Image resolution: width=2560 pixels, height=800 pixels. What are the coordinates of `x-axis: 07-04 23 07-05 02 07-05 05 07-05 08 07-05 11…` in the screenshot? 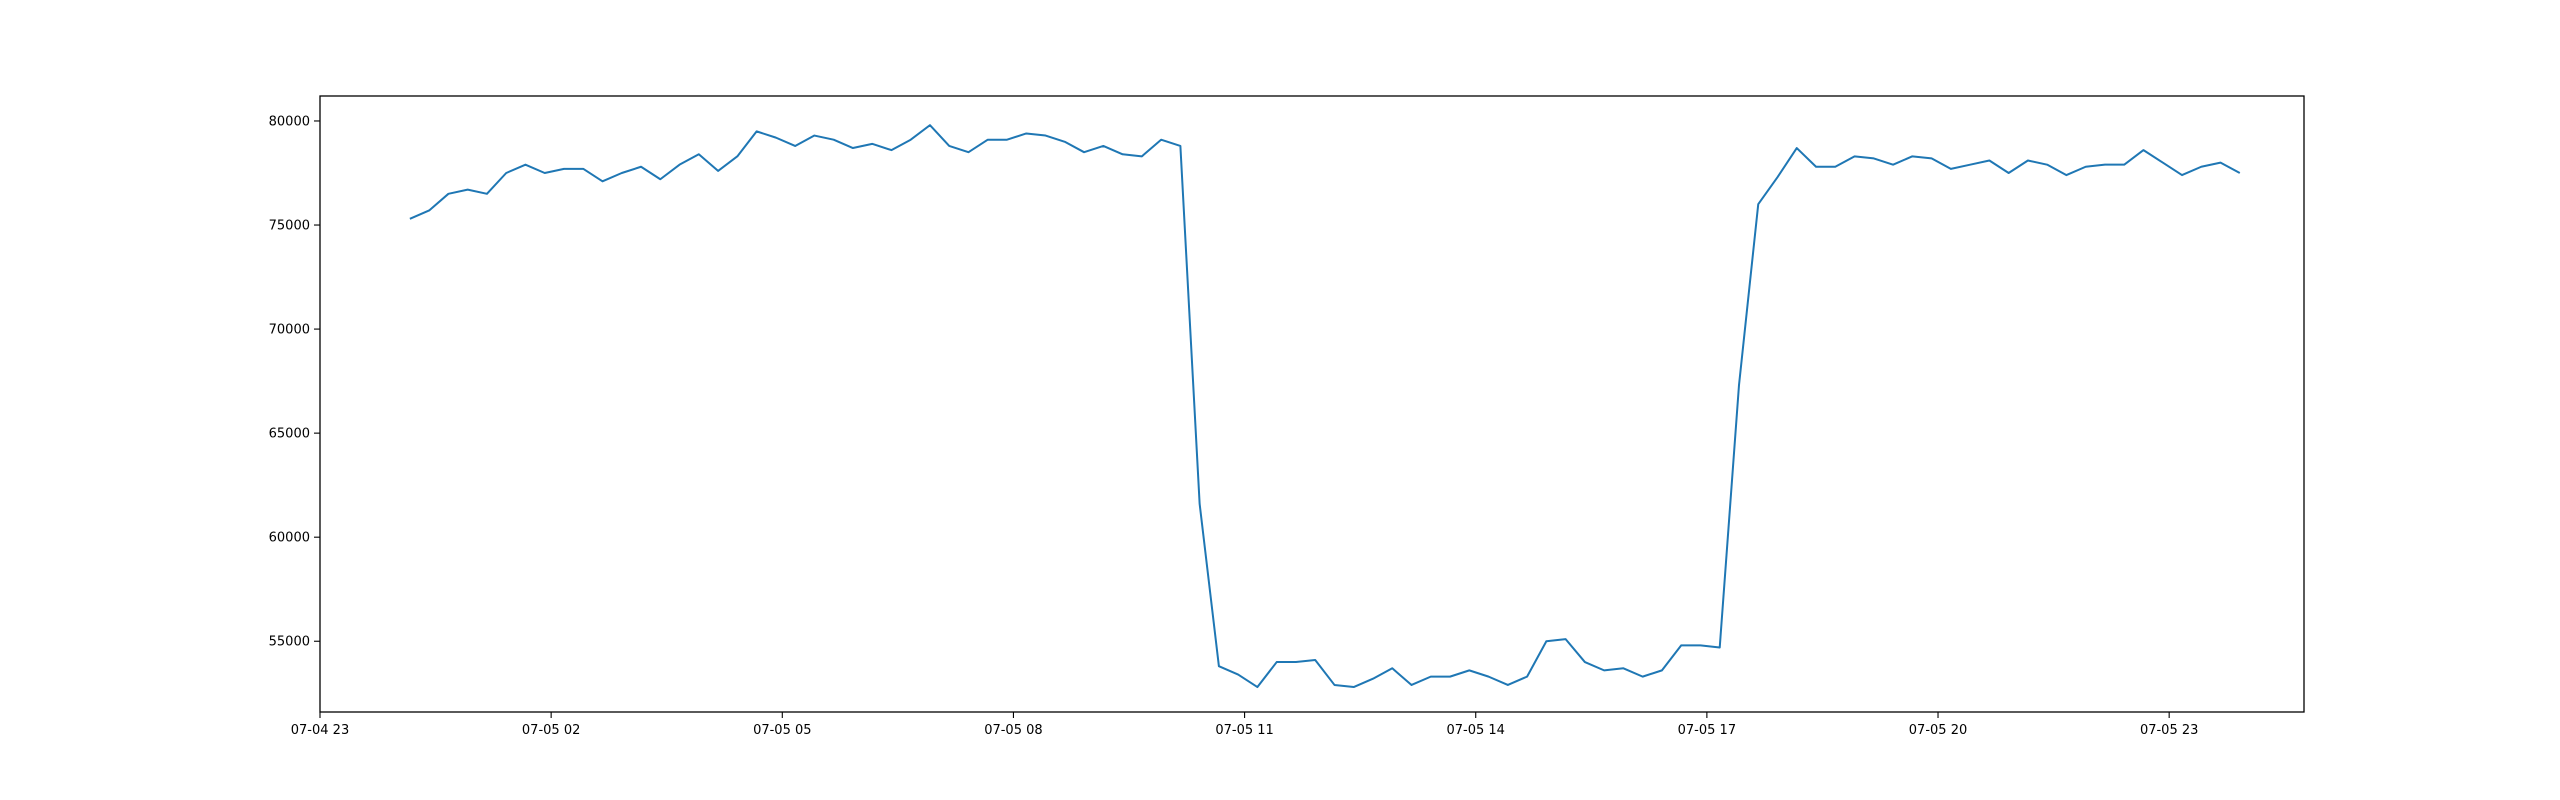 It's located at (1244, 725).